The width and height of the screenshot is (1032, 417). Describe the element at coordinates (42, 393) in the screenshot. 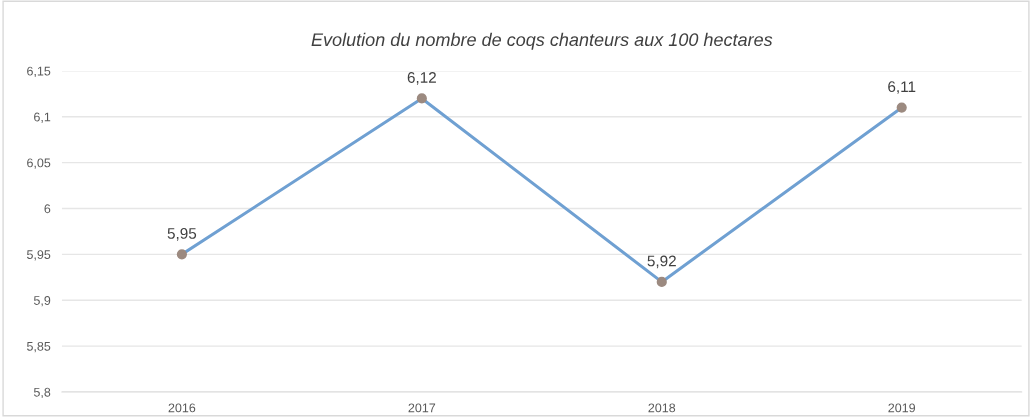

I see `y-tick-label: 5,8` at that location.